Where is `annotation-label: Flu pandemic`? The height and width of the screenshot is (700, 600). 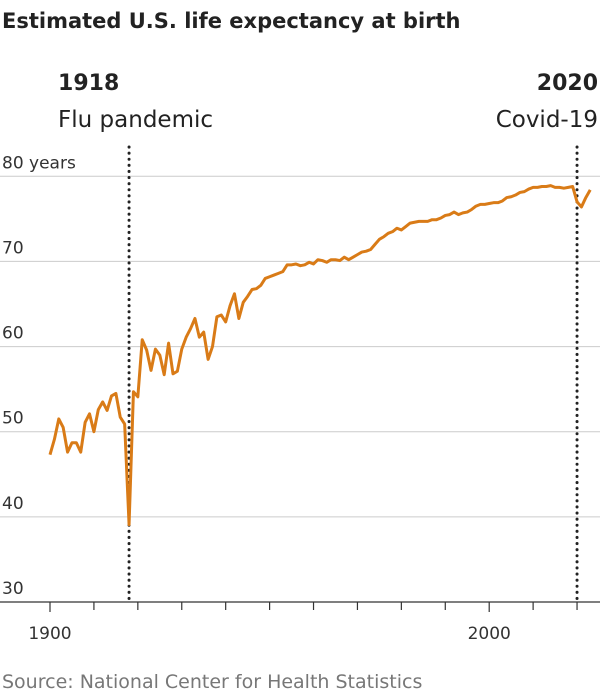
annotation-label: Flu pandemic is located at coordinates (135, 120).